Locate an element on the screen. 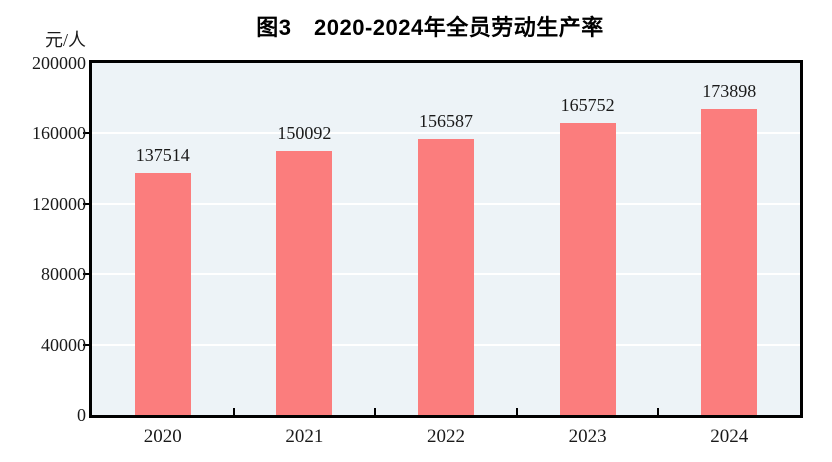 This screenshot has width=832, height=462. x-category-label: 2022 is located at coordinates (446, 436).